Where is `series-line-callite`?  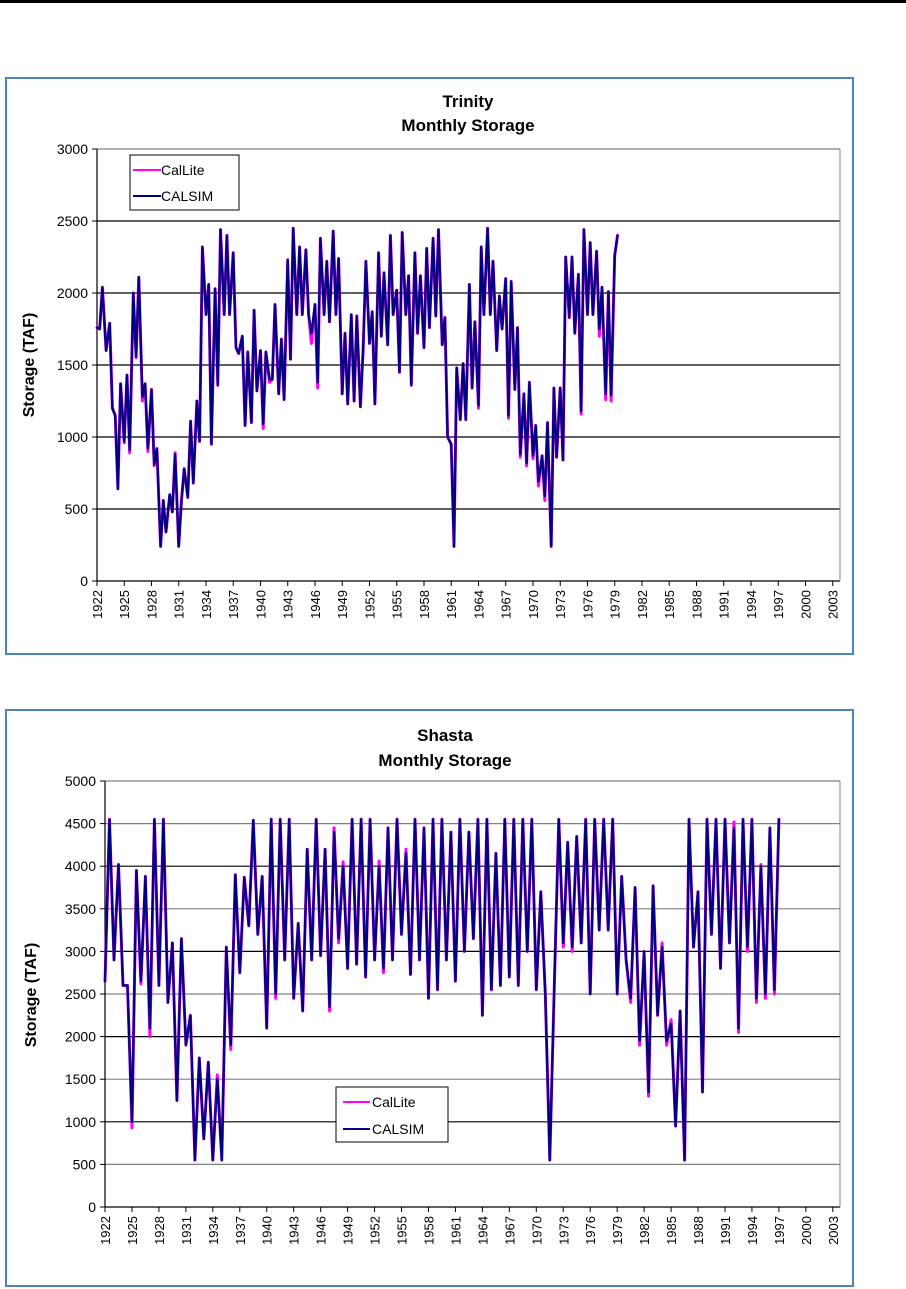 series-line-callite is located at coordinates (357, 387).